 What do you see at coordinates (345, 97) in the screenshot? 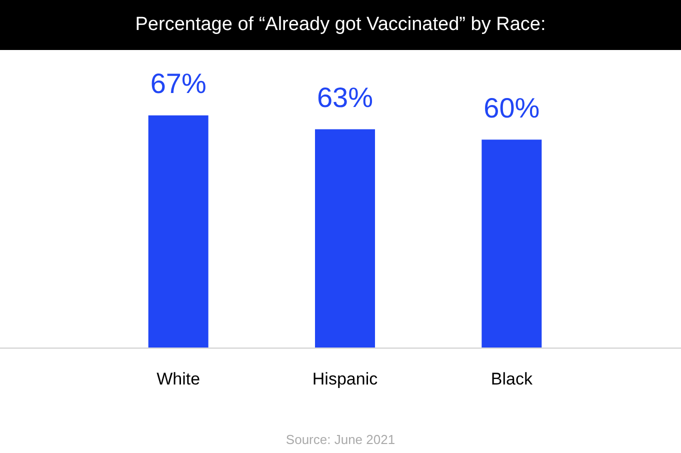
I see `data-label: 63%` at bounding box center [345, 97].